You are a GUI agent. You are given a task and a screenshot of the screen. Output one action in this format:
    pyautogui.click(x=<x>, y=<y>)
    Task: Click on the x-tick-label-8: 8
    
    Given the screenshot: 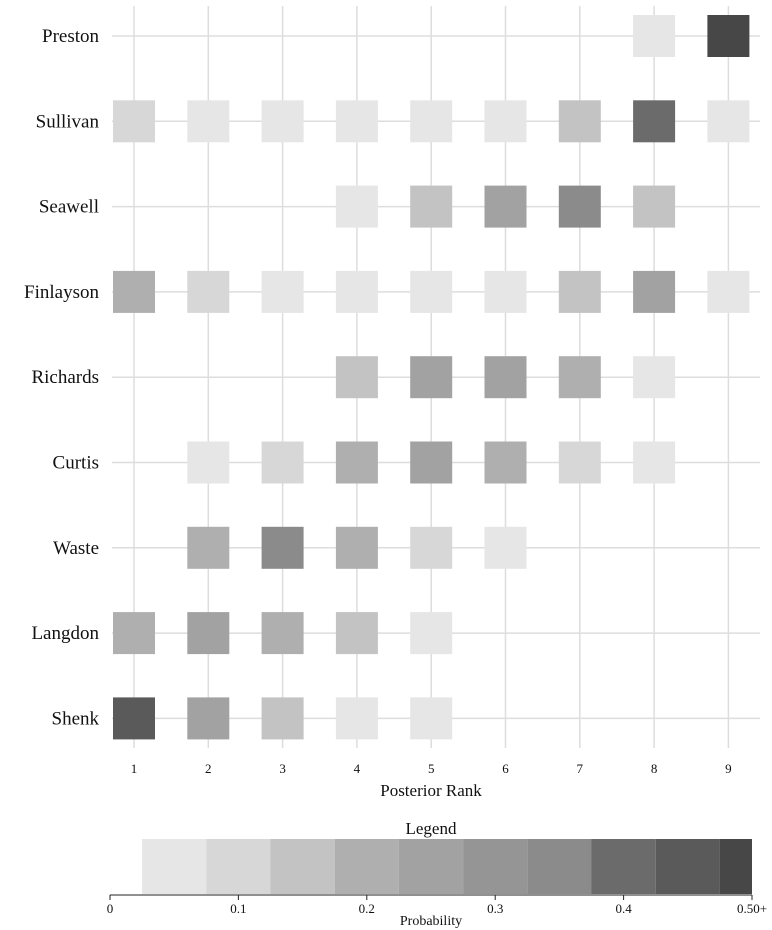 What is the action you would take?
    pyautogui.click(x=654, y=768)
    